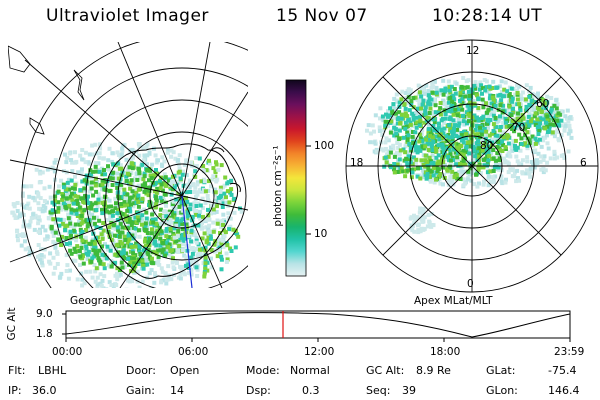  Describe the element at coordinates (445, 352) in the screenshot. I see `time-tick-label: 18:00` at that location.